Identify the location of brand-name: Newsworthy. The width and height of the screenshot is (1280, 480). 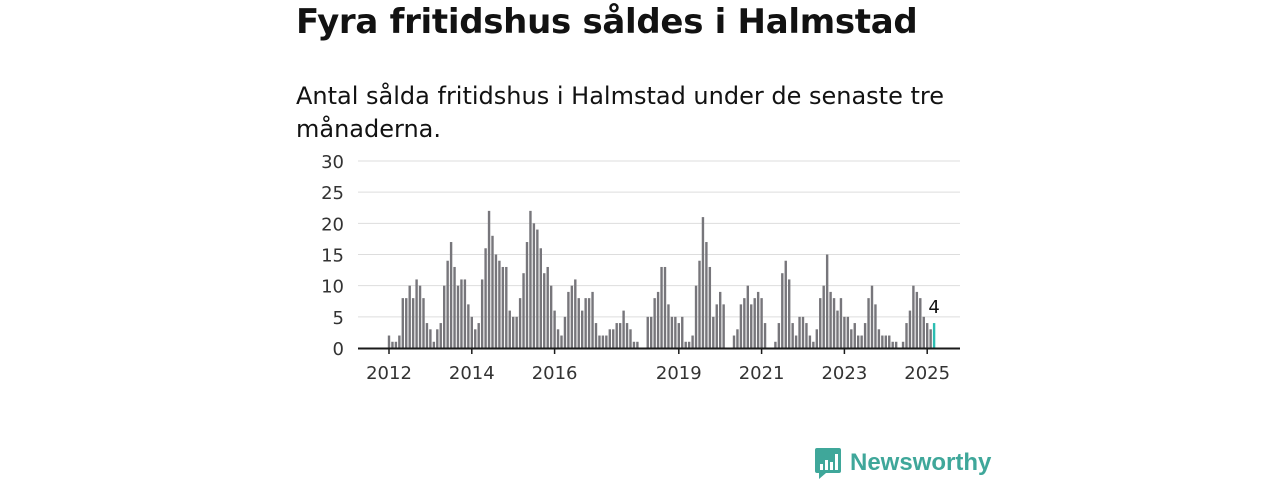
(921, 462).